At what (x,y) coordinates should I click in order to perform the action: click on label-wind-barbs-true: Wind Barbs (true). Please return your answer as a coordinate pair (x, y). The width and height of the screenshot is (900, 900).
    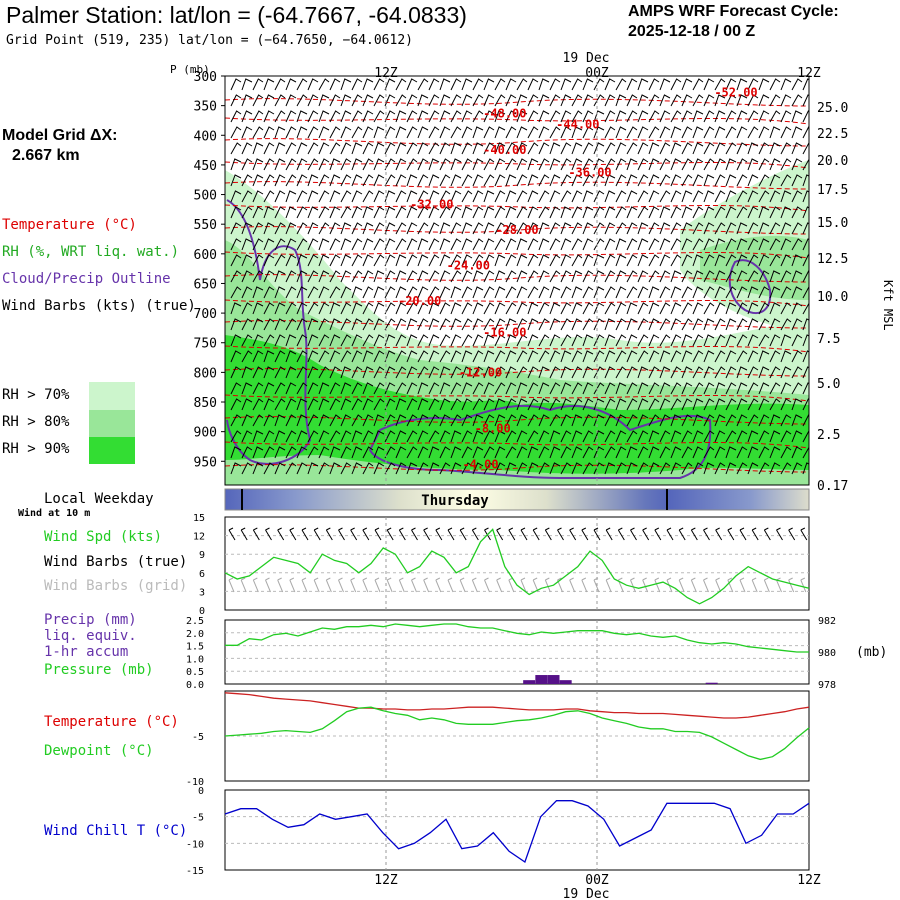
    Looking at the image, I should click on (116, 562).